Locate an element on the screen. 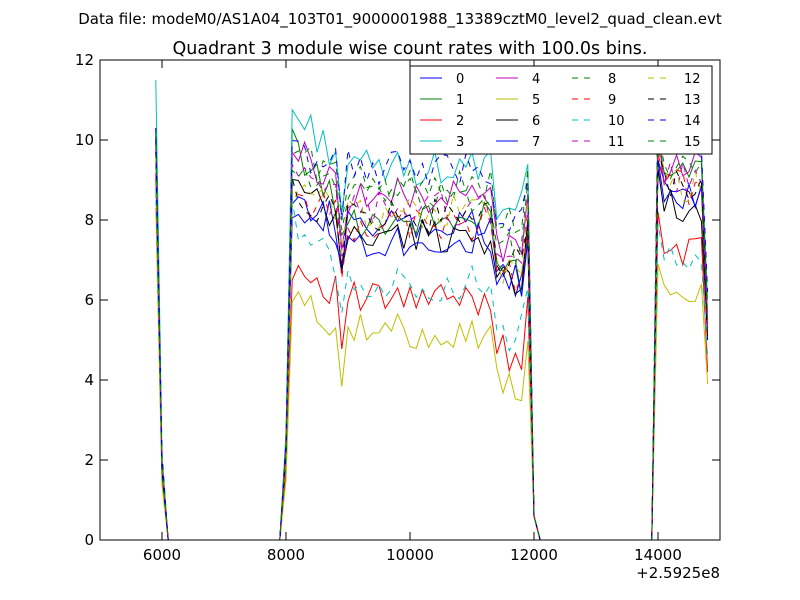 The height and width of the screenshot is (600, 800). legend-label: 2 is located at coordinates (460, 121).